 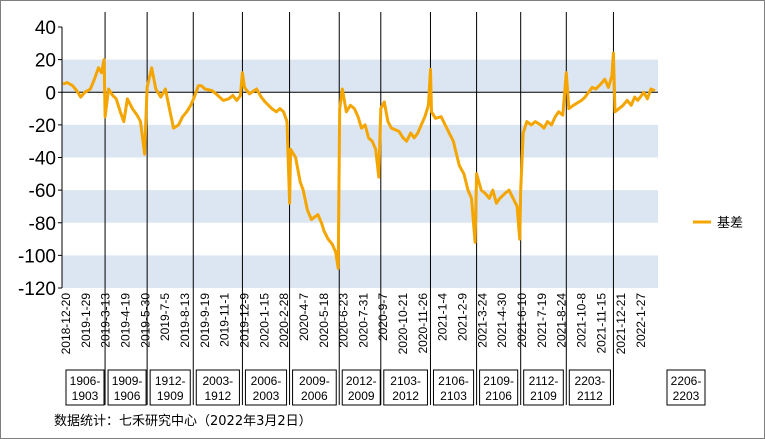 I want to click on contract-label-text: 2103, so click(x=453, y=396).